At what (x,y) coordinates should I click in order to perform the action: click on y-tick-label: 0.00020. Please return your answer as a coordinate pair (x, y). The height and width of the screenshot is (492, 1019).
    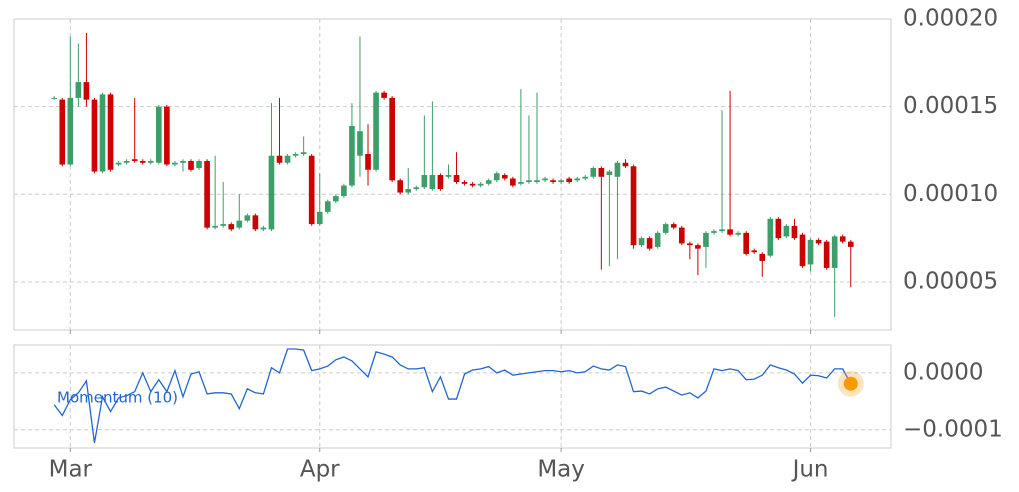
    Looking at the image, I should click on (950, 19).